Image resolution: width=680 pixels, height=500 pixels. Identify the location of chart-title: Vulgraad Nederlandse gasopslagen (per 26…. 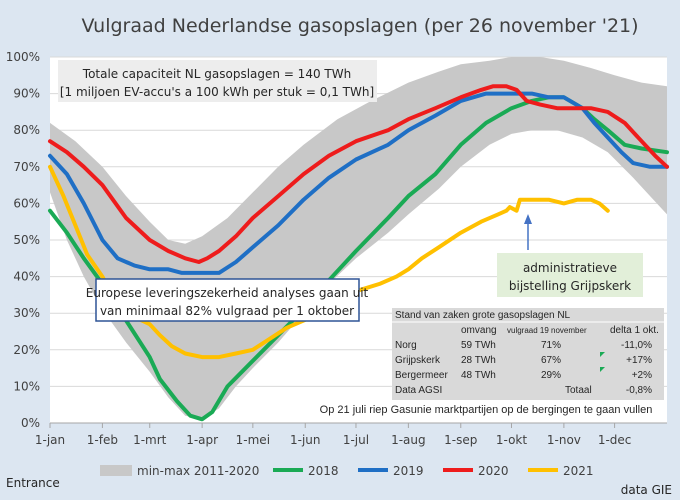
(359, 26).